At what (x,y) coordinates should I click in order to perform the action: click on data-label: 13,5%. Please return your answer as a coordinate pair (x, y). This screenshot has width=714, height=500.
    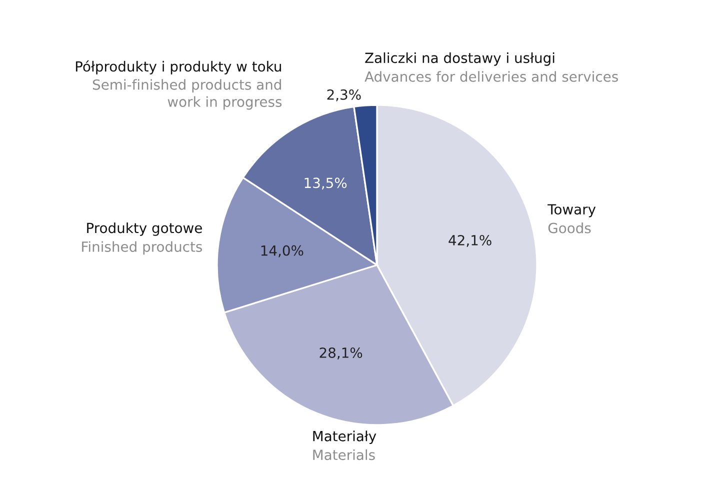
    Looking at the image, I should click on (325, 184).